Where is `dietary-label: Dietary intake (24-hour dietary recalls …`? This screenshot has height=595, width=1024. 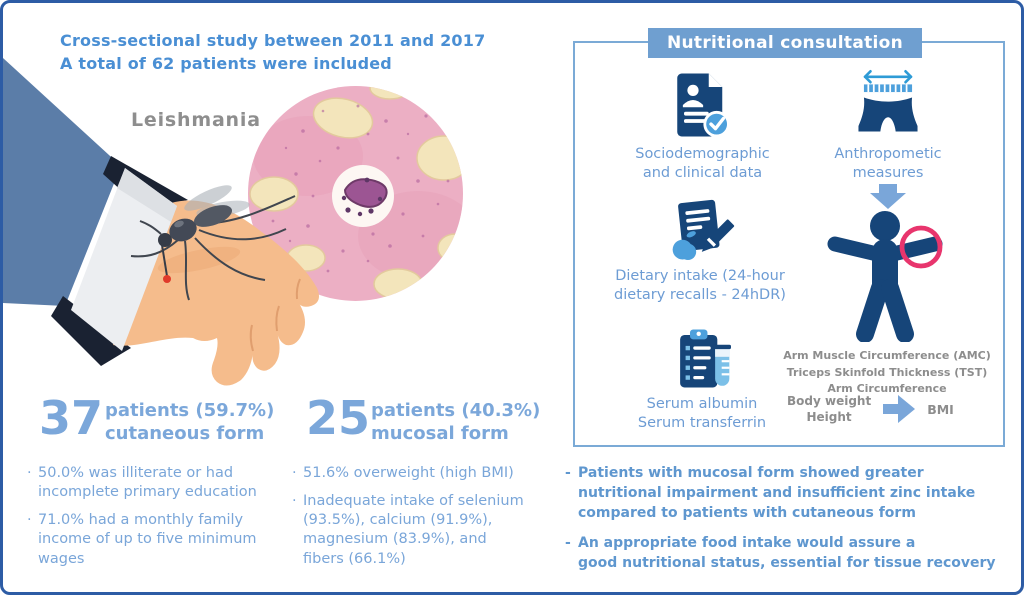 dietary-label: Dietary intake (24-hour dietary recalls … is located at coordinates (700, 285).